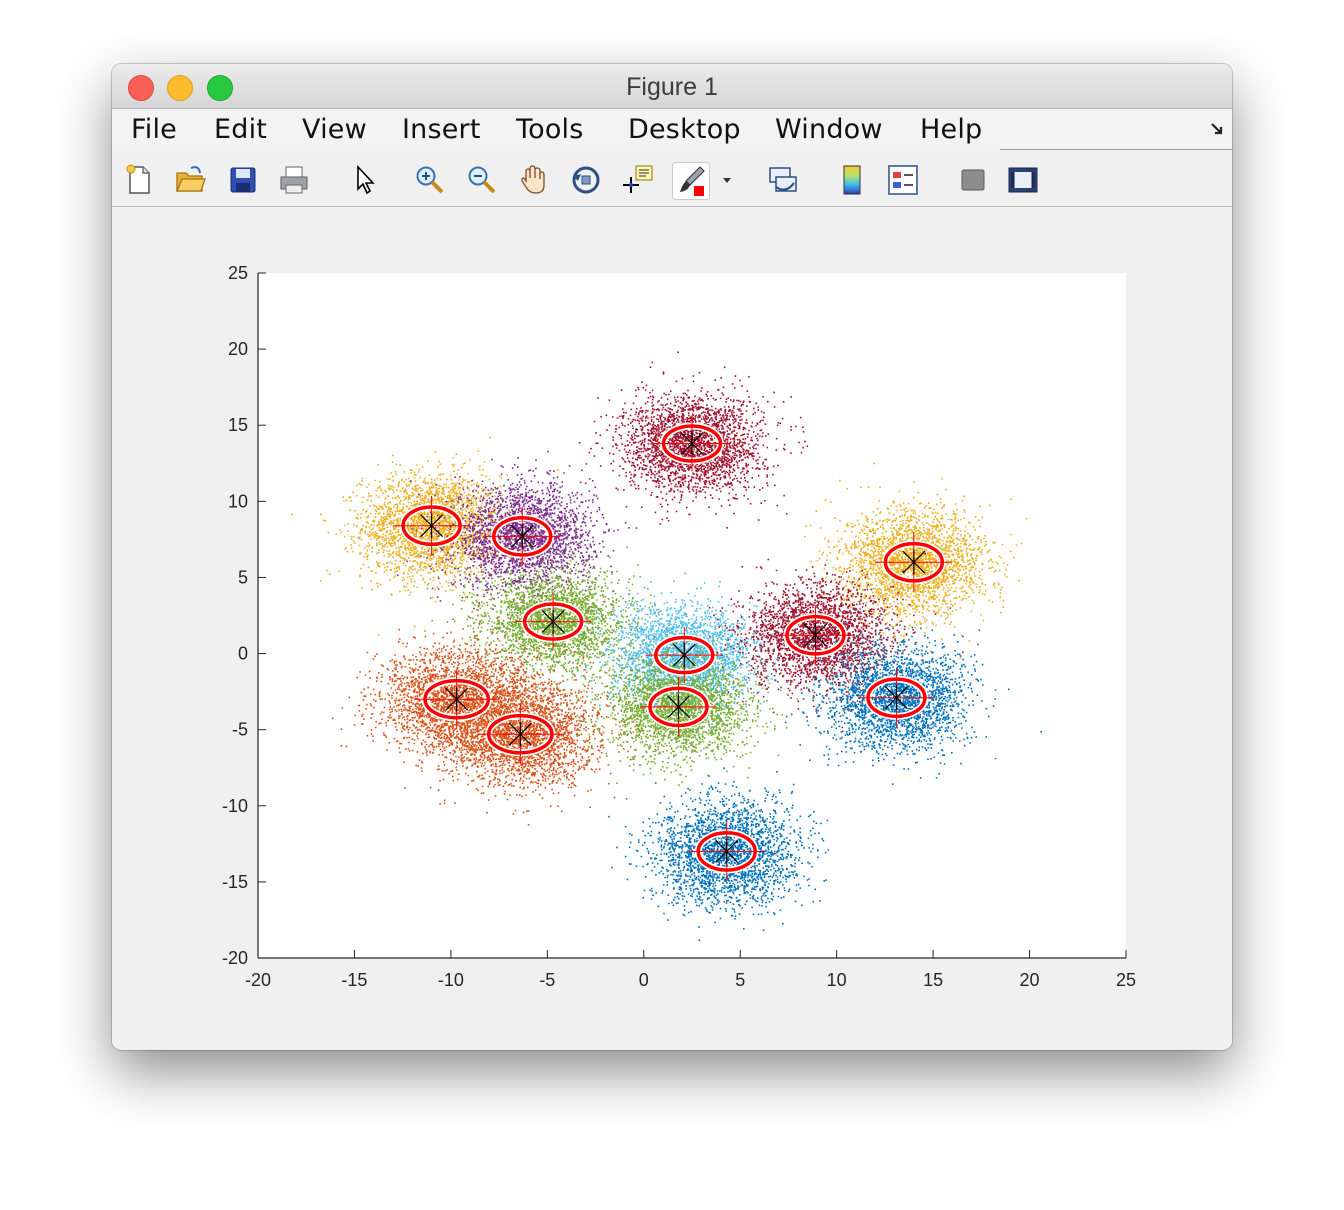 The image size is (1344, 1210). What do you see at coordinates (550, 129) in the screenshot?
I see `menu-tools: Tools` at bounding box center [550, 129].